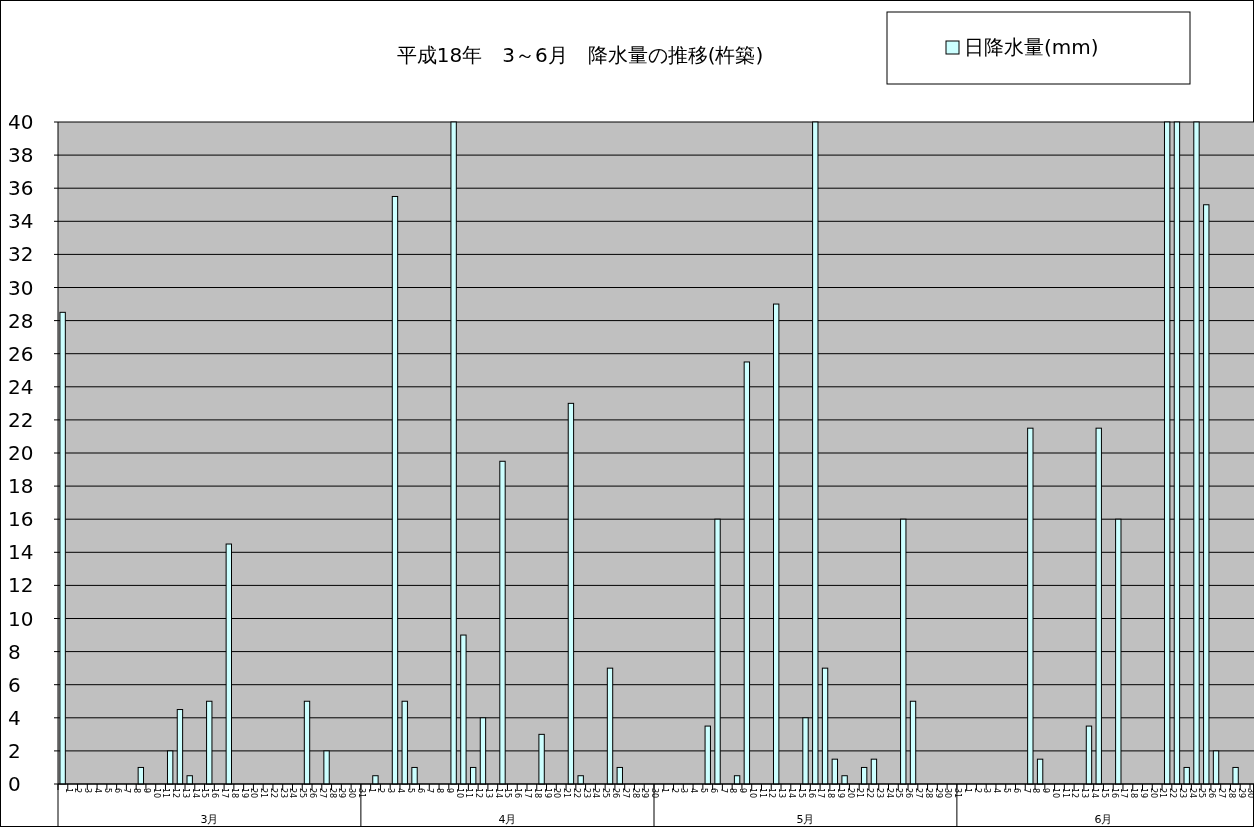 The width and height of the screenshot is (1254, 827). I want to click on y-tick-label: 8, so click(14, 651).